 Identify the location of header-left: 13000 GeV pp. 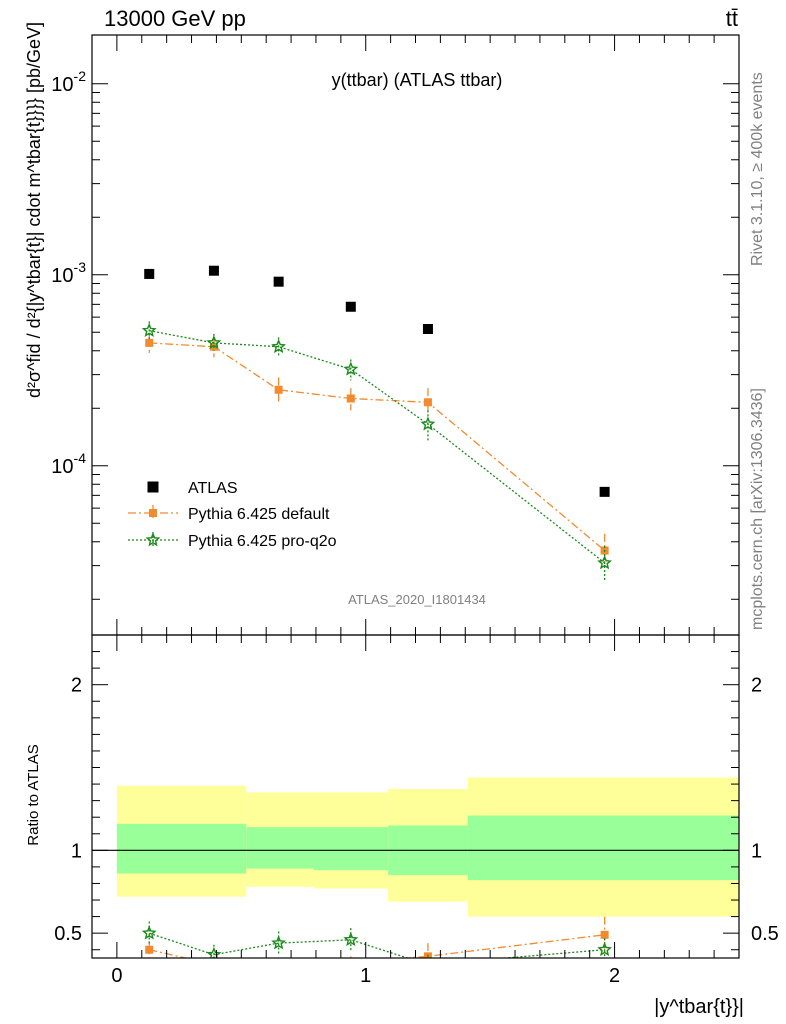
(175, 18).